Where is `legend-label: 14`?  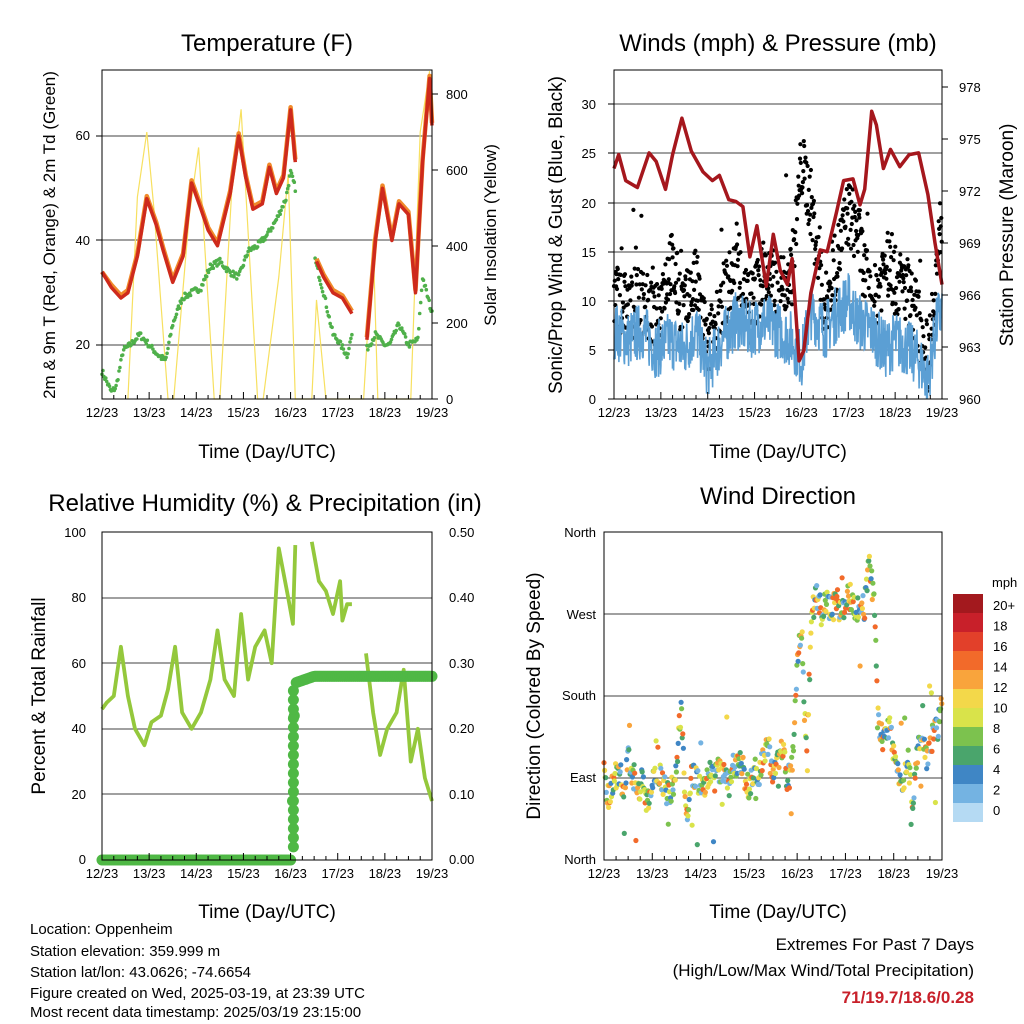 legend-label: 14 is located at coordinates (1000, 667).